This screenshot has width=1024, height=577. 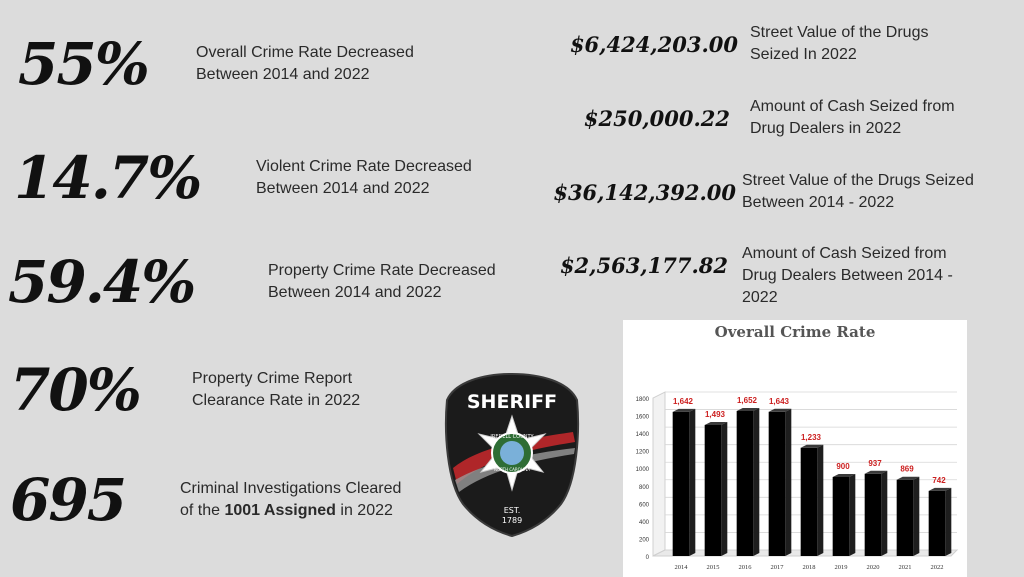 What do you see at coordinates (76, 390) in the screenshot?
I see `stat-value: 70%` at bounding box center [76, 390].